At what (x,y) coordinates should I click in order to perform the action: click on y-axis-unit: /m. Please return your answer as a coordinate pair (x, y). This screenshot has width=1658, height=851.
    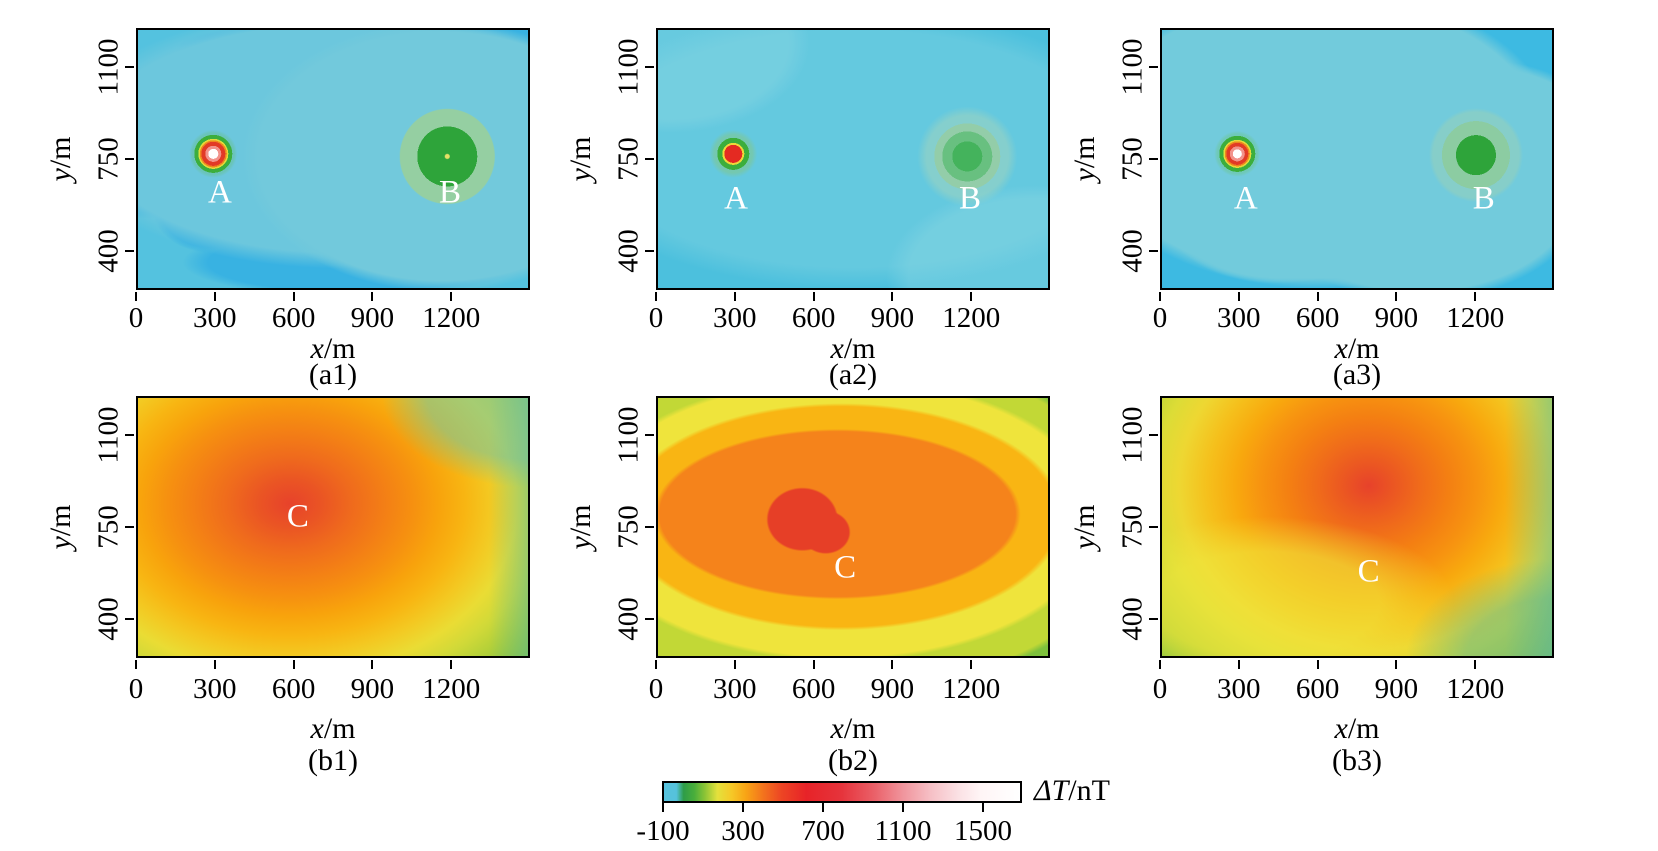
    Looking at the image, I should click on (1084, 152).